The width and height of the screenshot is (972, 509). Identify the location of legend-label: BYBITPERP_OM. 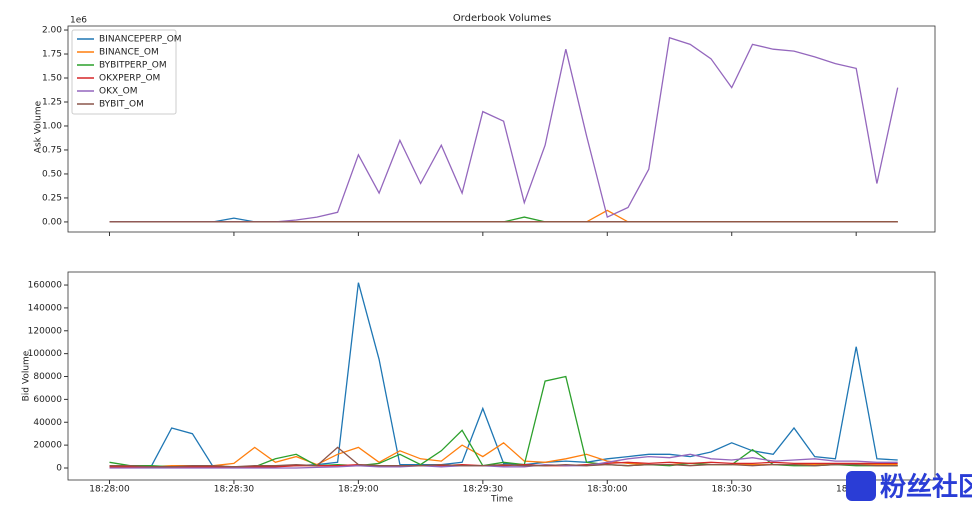
(133, 66).